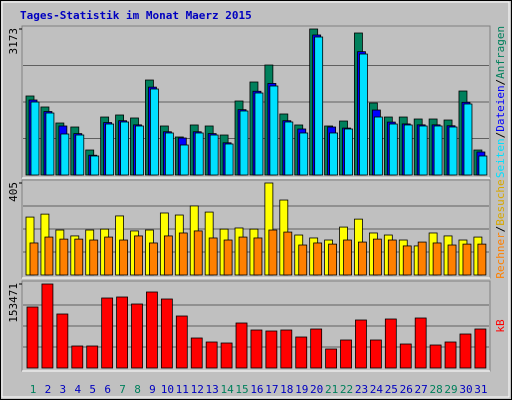 Image resolution: width=512 pixels, height=400 pixels. What do you see at coordinates (48, 389) in the screenshot?
I see `x-tick-label: 2` at bounding box center [48, 389].